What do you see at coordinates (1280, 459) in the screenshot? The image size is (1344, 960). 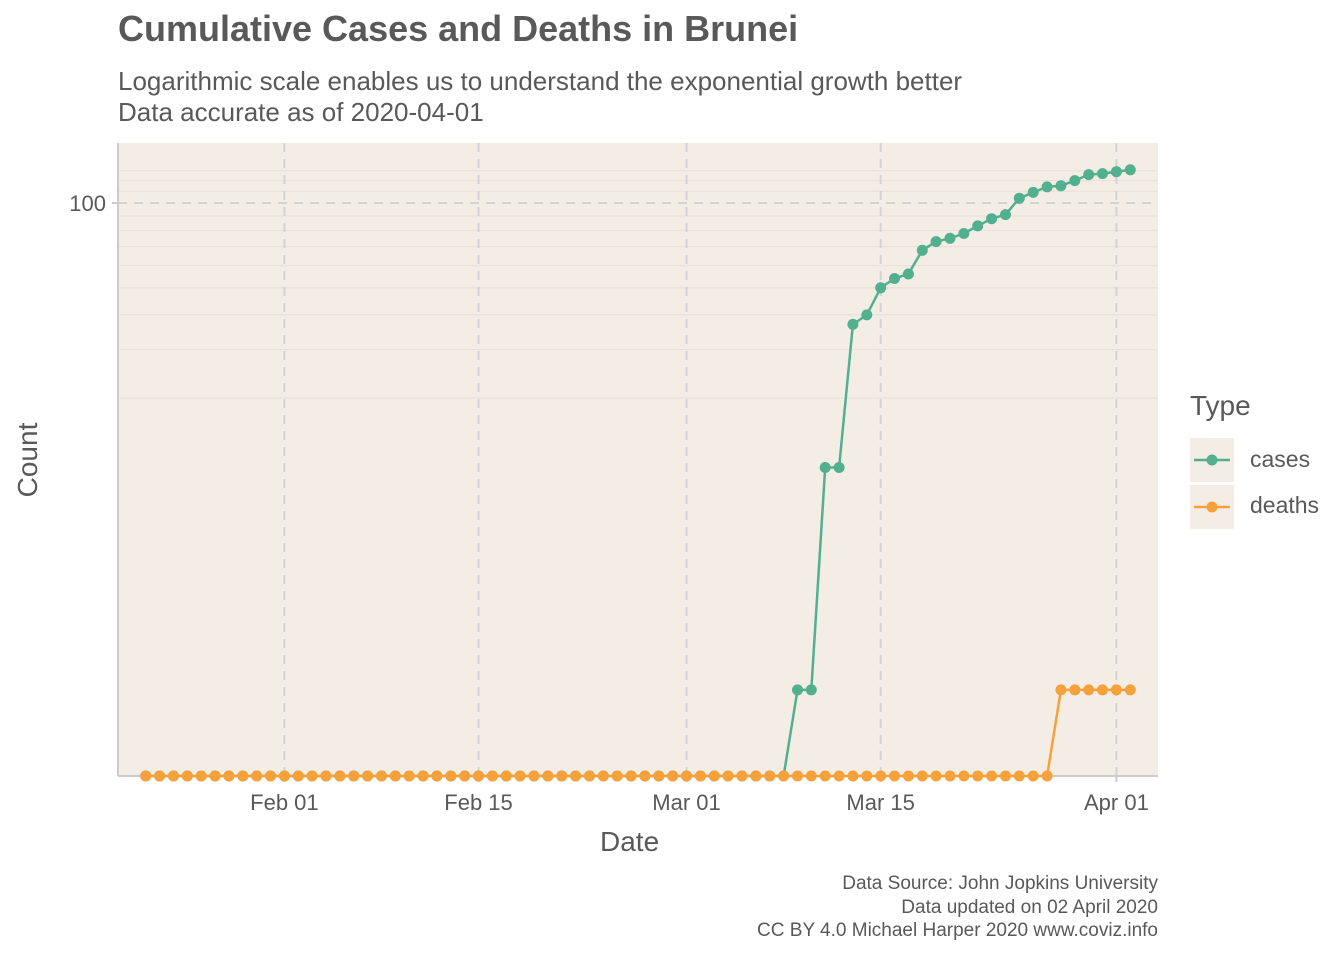 I see `legend-label-cases: cases` at bounding box center [1280, 459].